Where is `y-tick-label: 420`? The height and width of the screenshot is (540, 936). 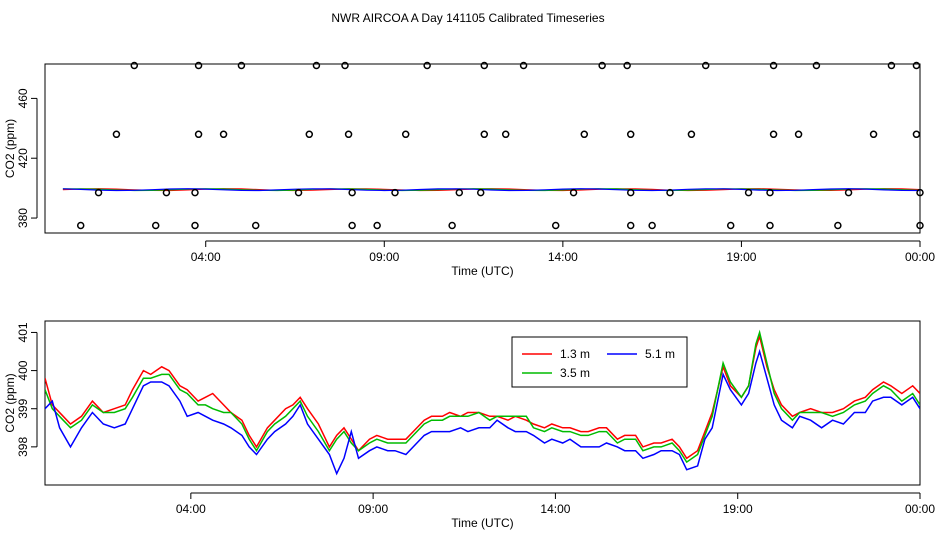 y-tick-label: 420 is located at coordinates (23, 158).